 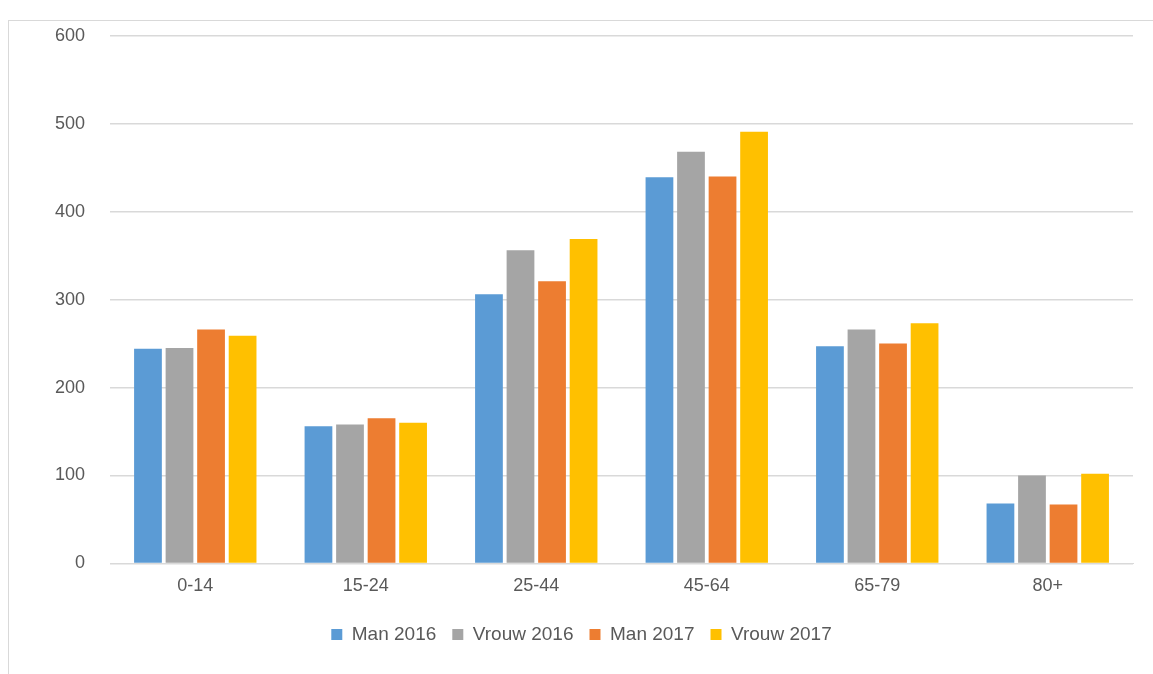 What do you see at coordinates (70, 210) in the screenshot?
I see `y-tick-label: 400` at bounding box center [70, 210].